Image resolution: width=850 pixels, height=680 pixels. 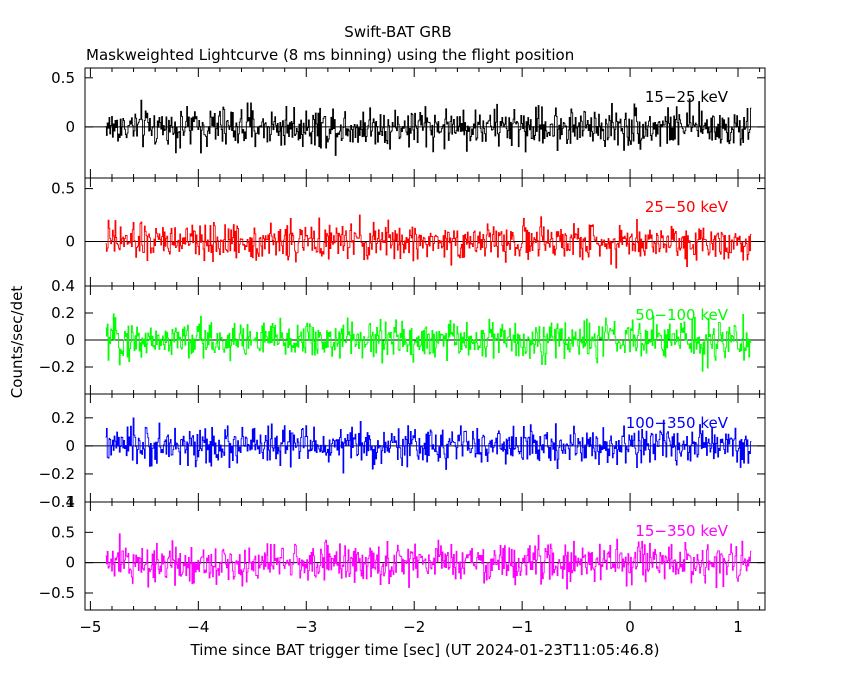 I want to click on band-label: 25−50 keV, so click(x=687, y=207).